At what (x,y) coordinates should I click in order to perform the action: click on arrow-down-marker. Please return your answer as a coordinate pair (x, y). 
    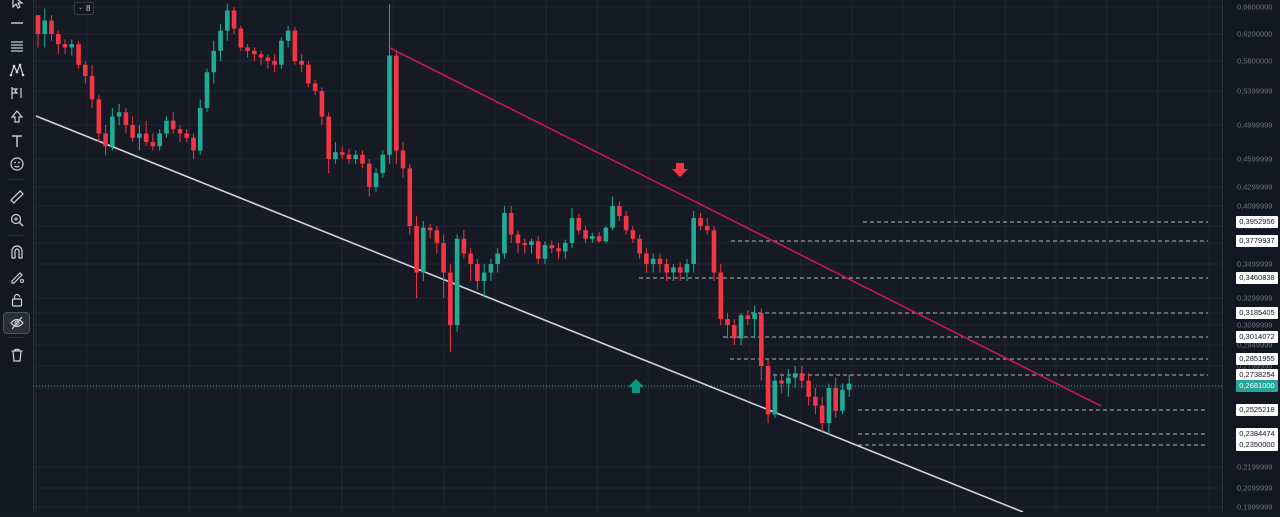
    Looking at the image, I should click on (680, 170).